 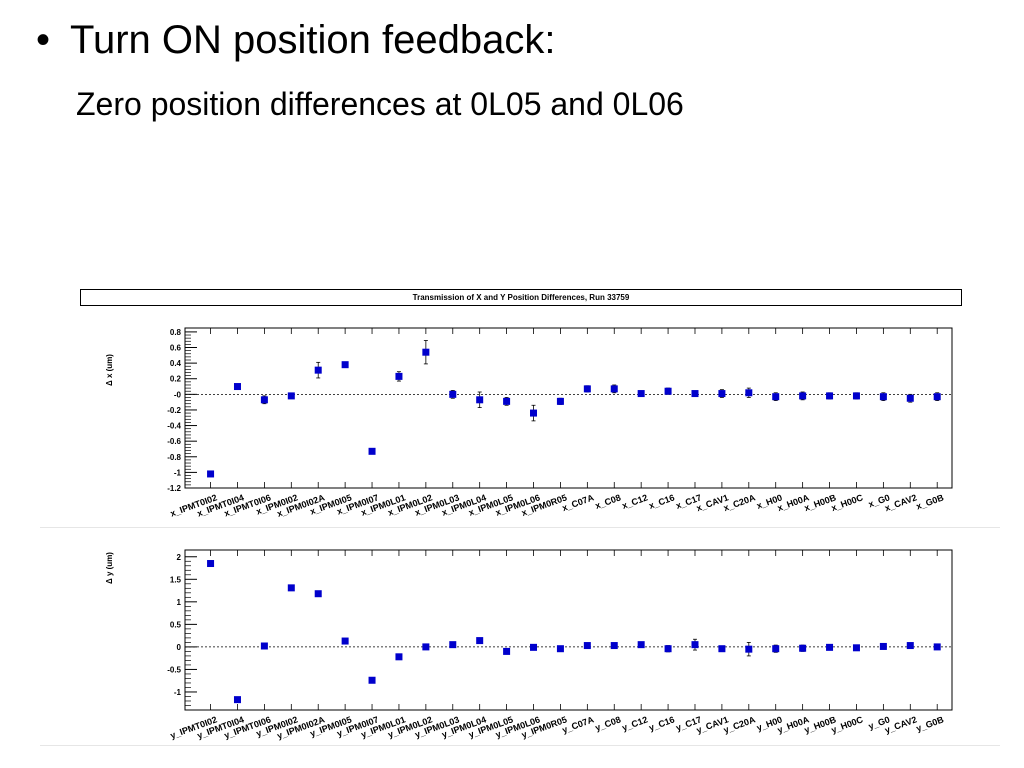 What do you see at coordinates (608, 501) in the screenshot?
I see `x-tick-label: x_C08` at bounding box center [608, 501].